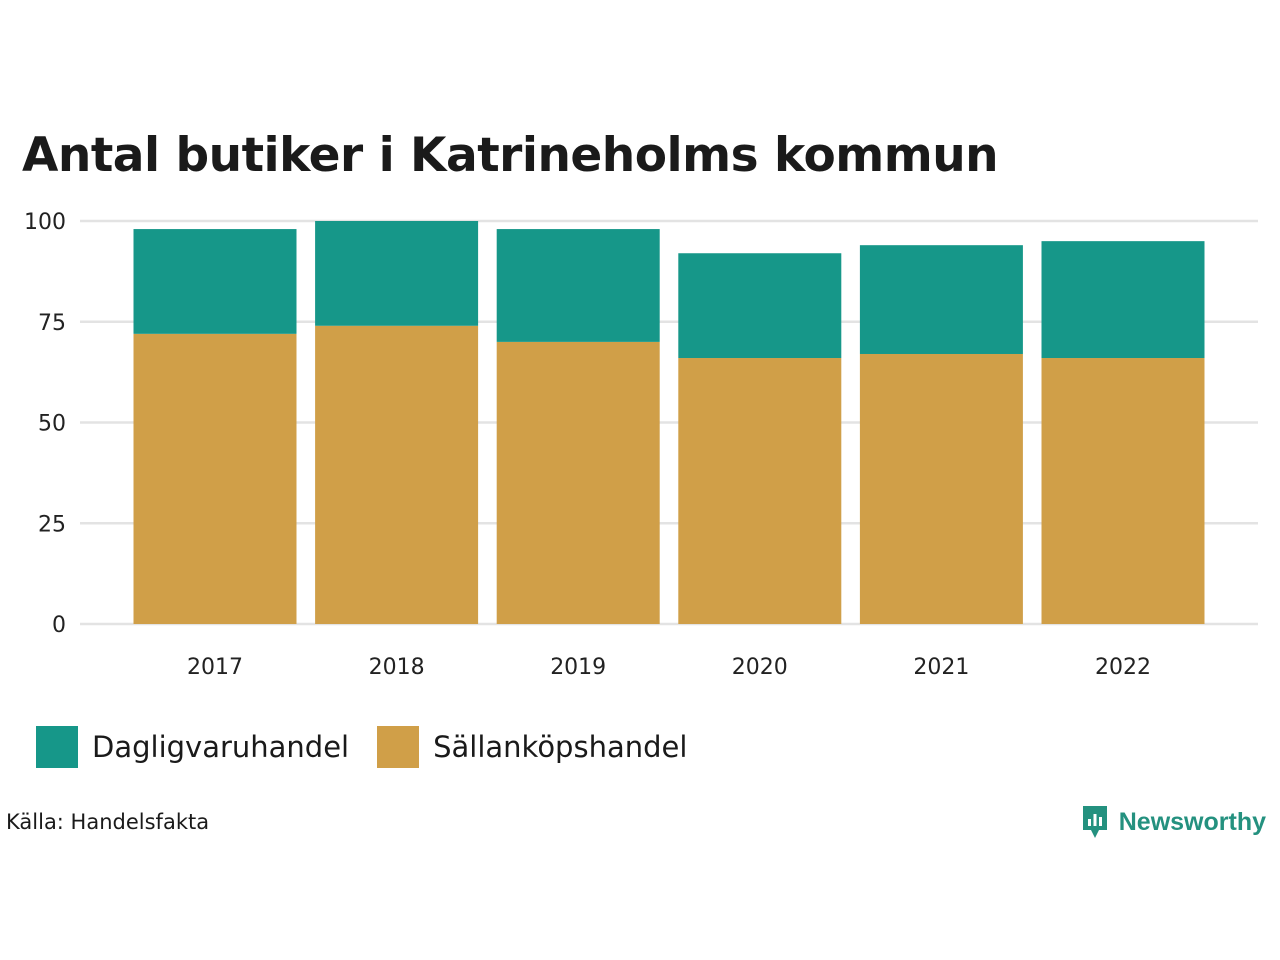 This screenshot has width=1280, height=960. Describe the element at coordinates (760, 667) in the screenshot. I see `x-tick-label-2020: 2020` at that location.